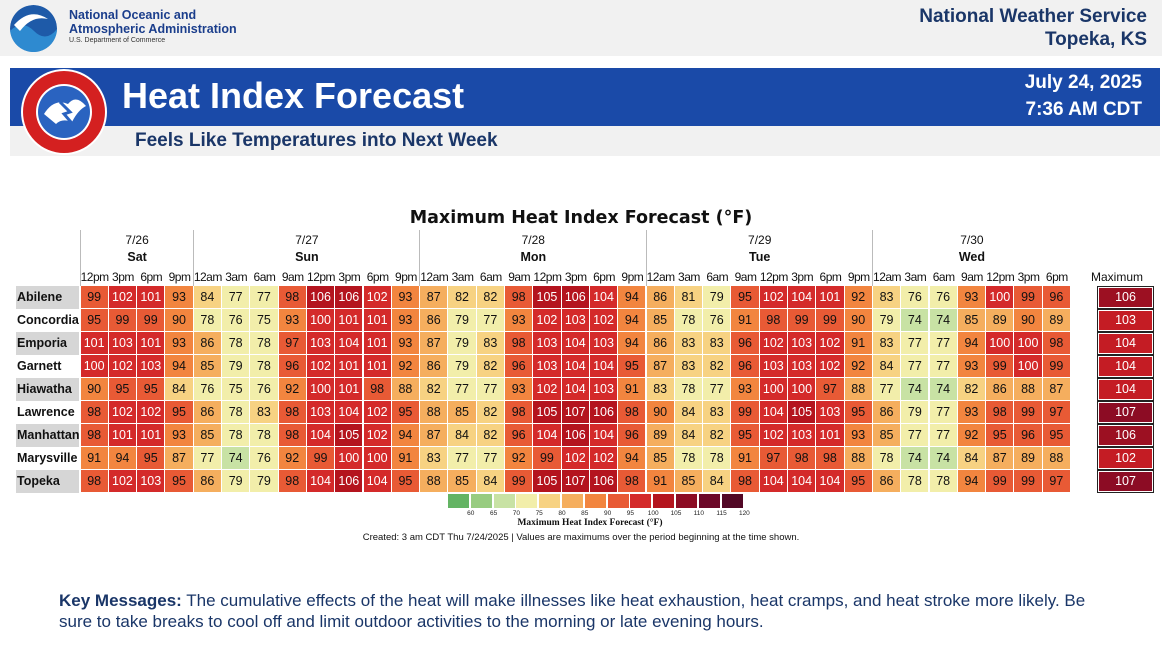 This screenshot has height=658, width=1162. I want to click on day-date-label: 7/26, so click(137, 240).